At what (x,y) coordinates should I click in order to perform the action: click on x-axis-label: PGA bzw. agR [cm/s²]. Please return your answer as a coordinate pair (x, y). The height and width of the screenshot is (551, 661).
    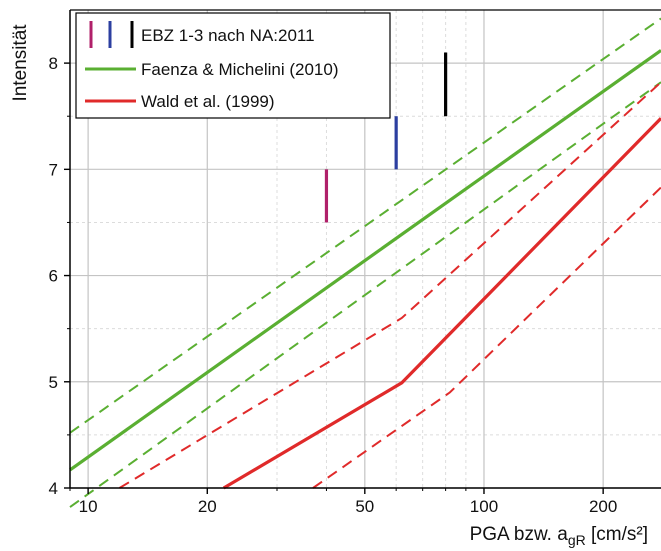
    Looking at the image, I should click on (559, 536).